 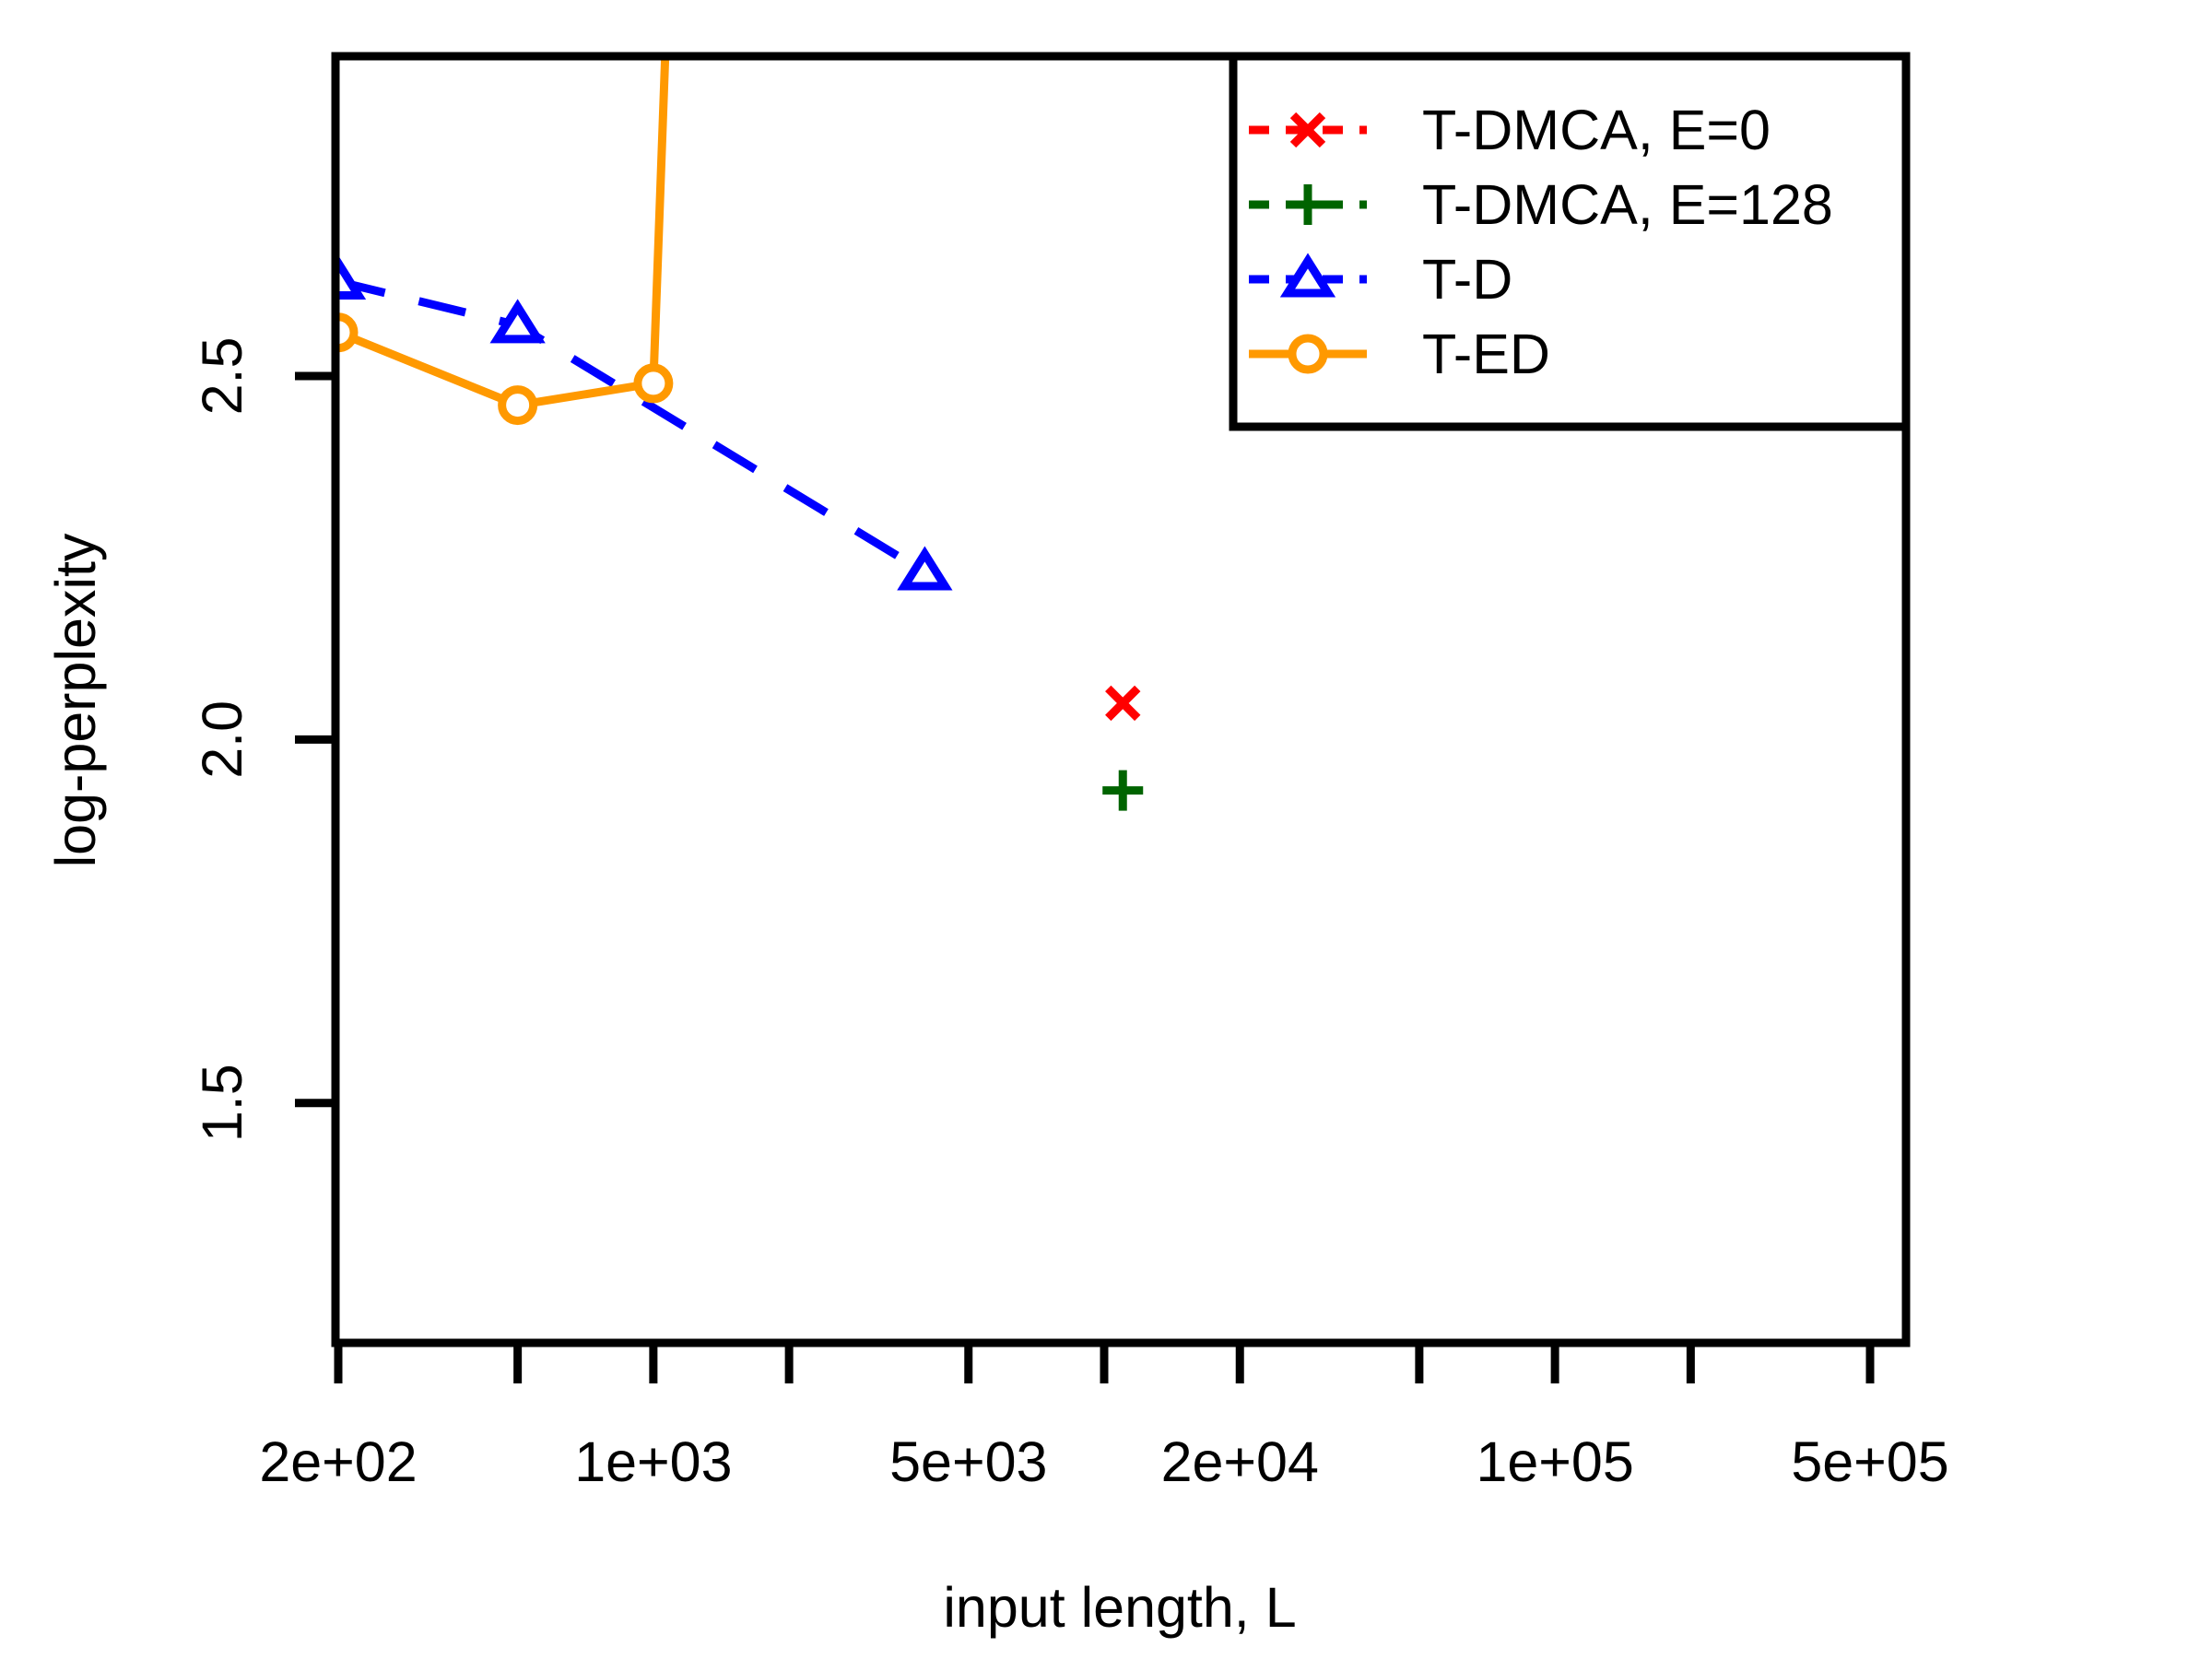 I want to click on series-t-d, so click(x=644, y=423).